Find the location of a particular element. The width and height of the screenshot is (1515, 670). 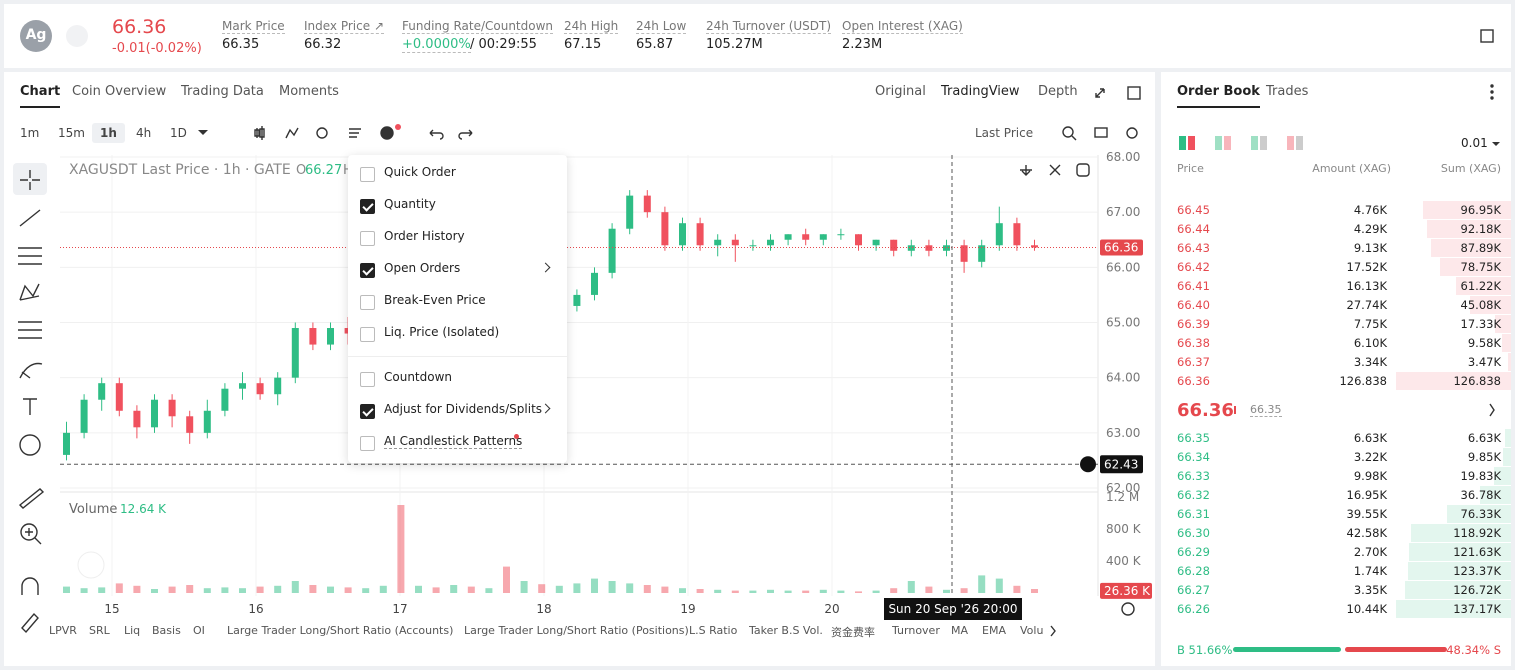

price-source: Last Price is located at coordinates (1004, 133).